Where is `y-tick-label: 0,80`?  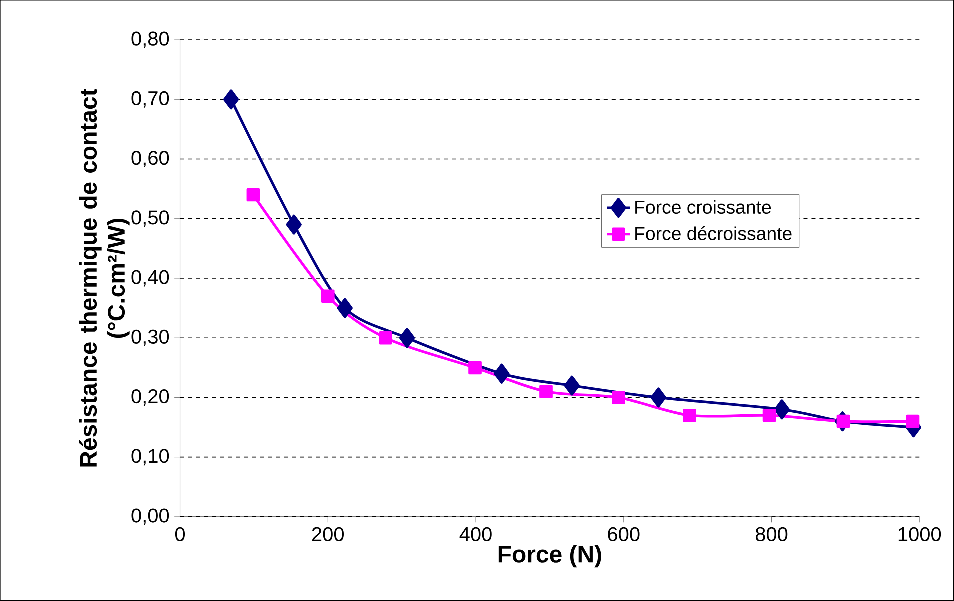 y-tick-label: 0,80 is located at coordinates (151, 40).